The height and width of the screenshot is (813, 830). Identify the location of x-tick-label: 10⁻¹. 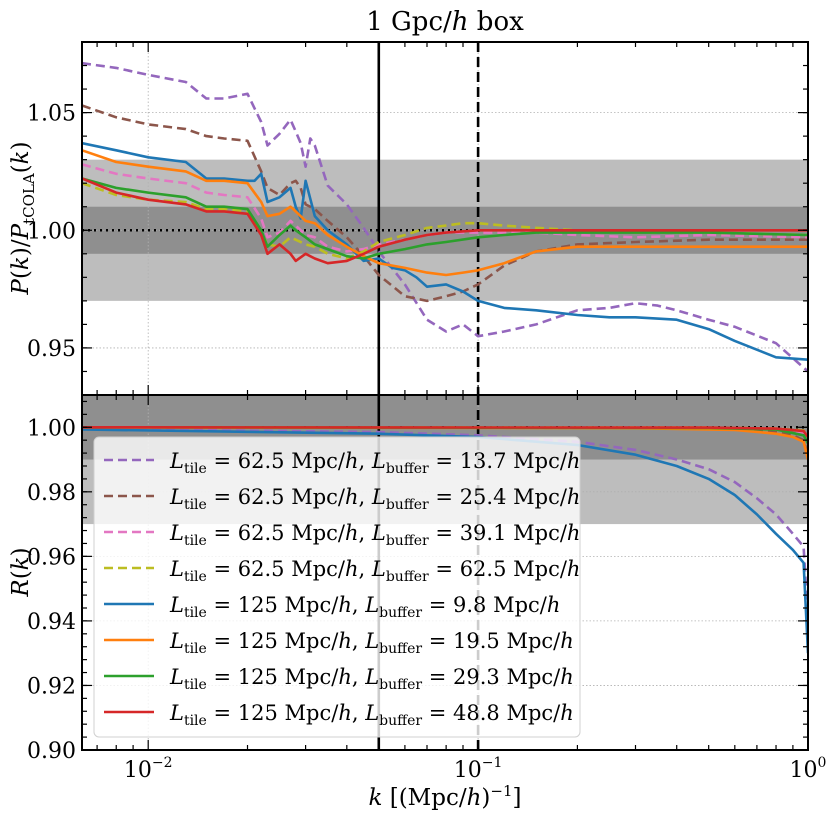
(478, 769).